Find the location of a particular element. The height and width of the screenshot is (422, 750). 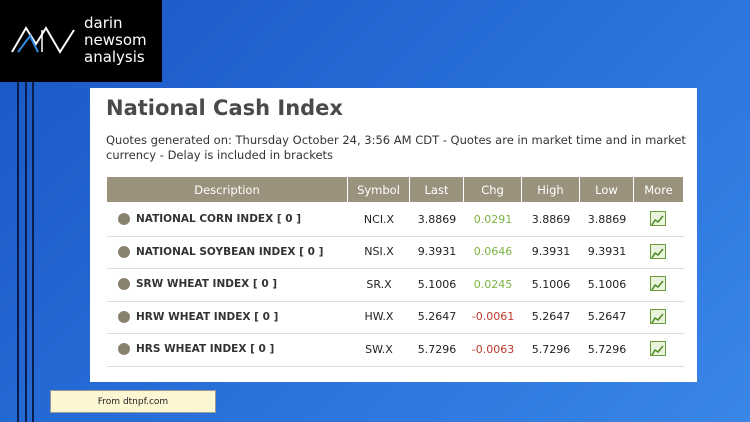

logo-mark is located at coordinates (43, 40).